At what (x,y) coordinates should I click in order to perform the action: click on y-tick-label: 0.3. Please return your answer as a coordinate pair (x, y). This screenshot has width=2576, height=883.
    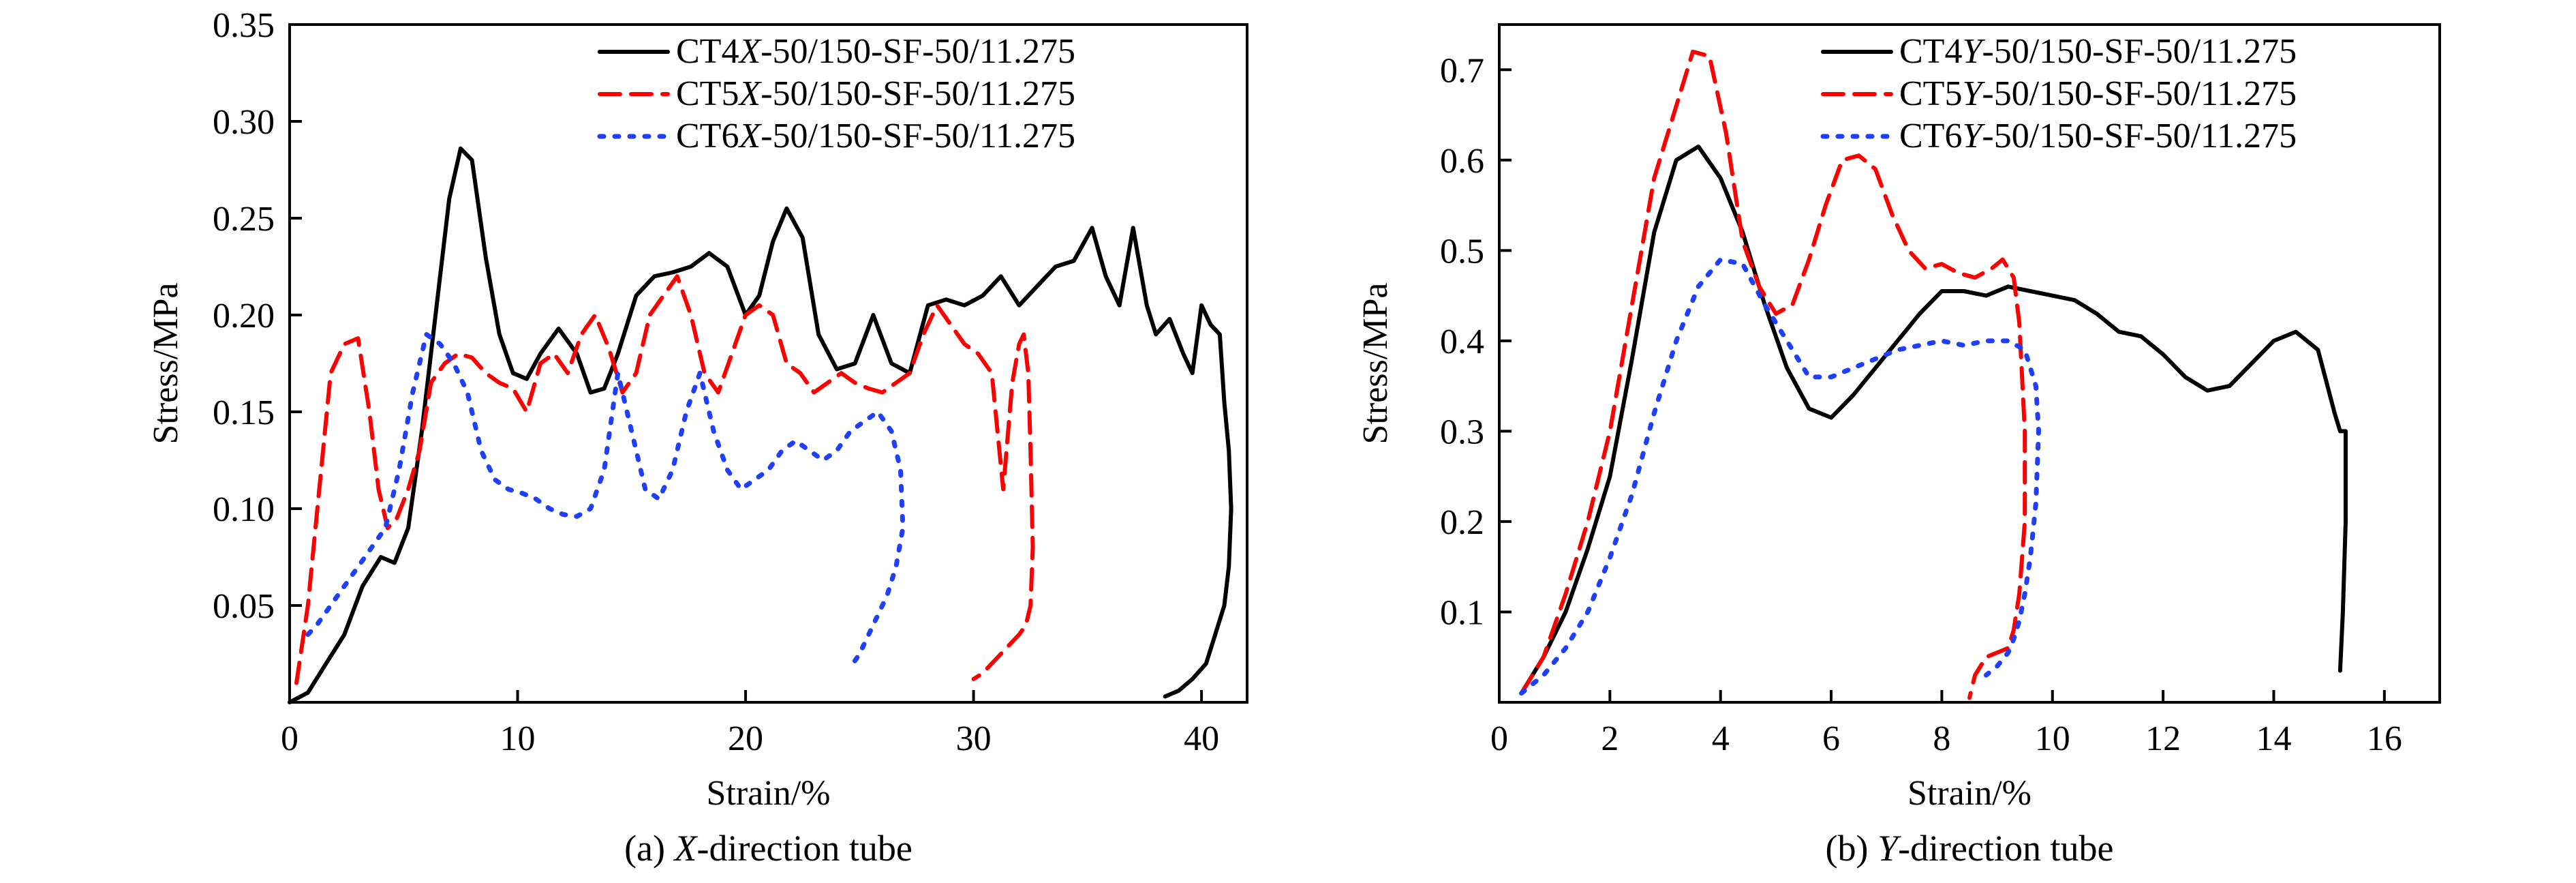
    Looking at the image, I should click on (1462, 432).